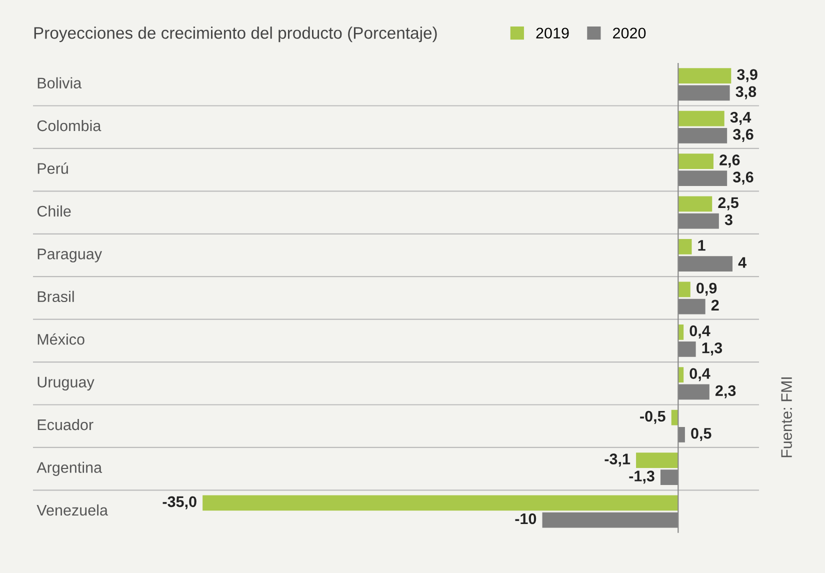  What do you see at coordinates (53, 168) in the screenshot?
I see `y-tick-label: Perú` at bounding box center [53, 168].